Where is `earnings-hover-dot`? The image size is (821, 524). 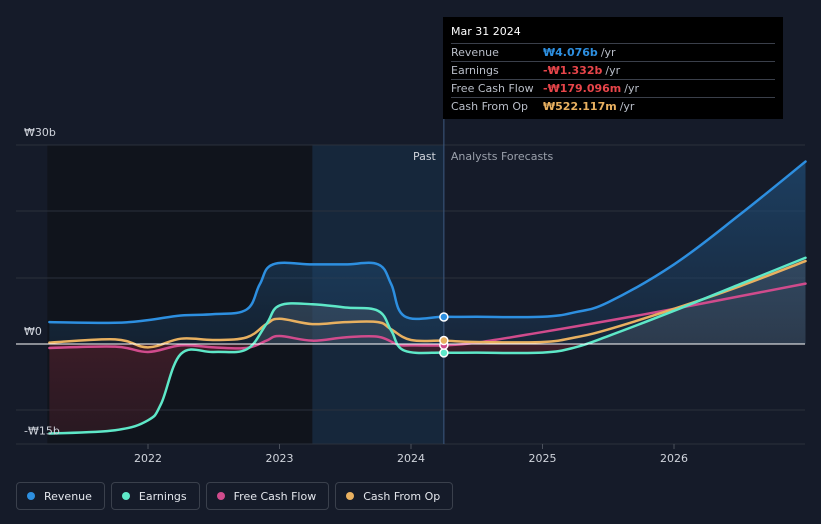
earnings-hover-dot is located at coordinates (444, 353).